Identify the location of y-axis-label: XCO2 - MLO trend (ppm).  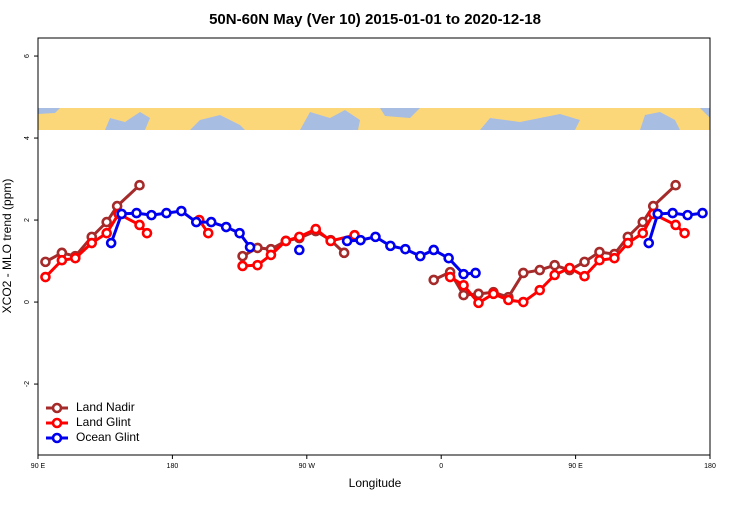
(7, 246).